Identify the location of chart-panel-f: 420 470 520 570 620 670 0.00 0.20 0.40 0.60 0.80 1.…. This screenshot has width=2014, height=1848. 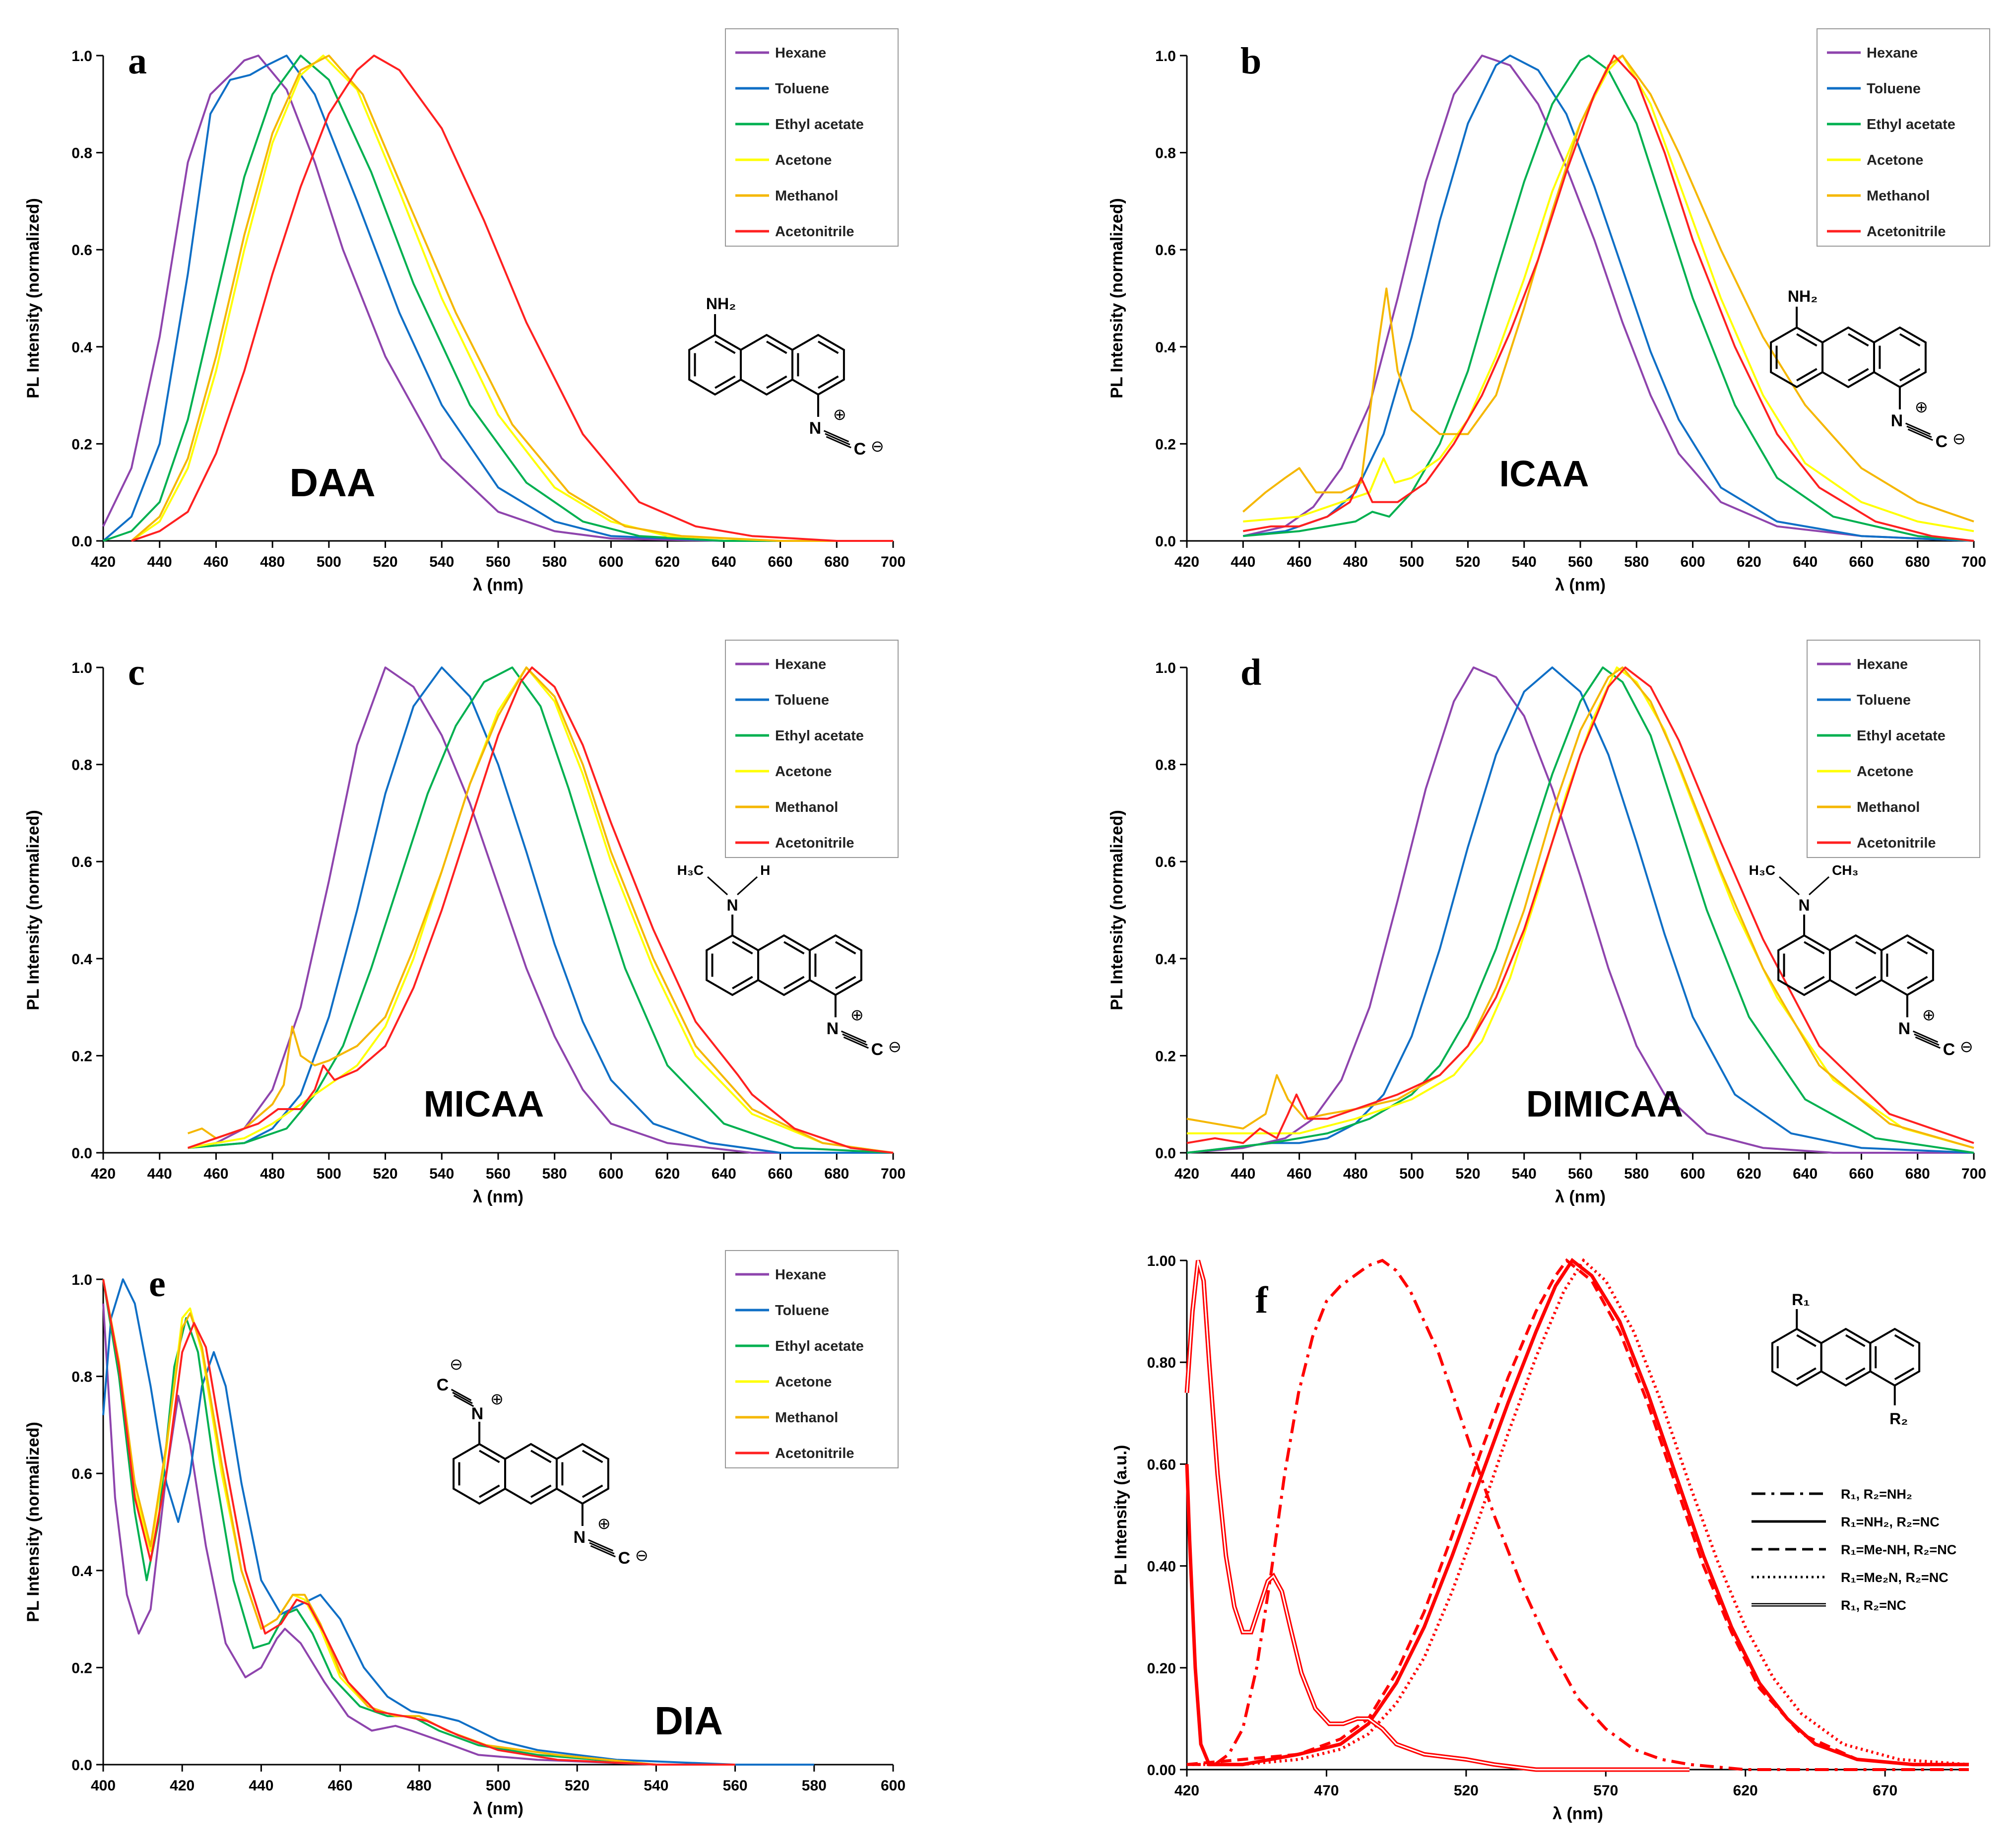
(1540, 1538).